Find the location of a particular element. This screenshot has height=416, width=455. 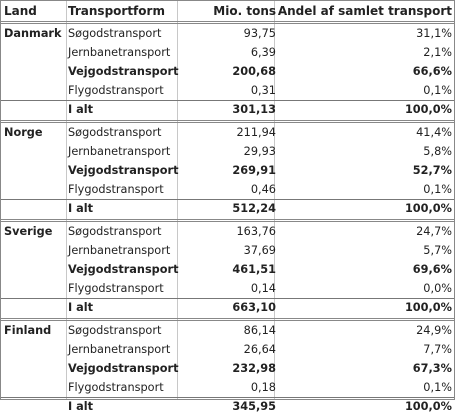

country-name: Sverige is located at coordinates (28, 231).